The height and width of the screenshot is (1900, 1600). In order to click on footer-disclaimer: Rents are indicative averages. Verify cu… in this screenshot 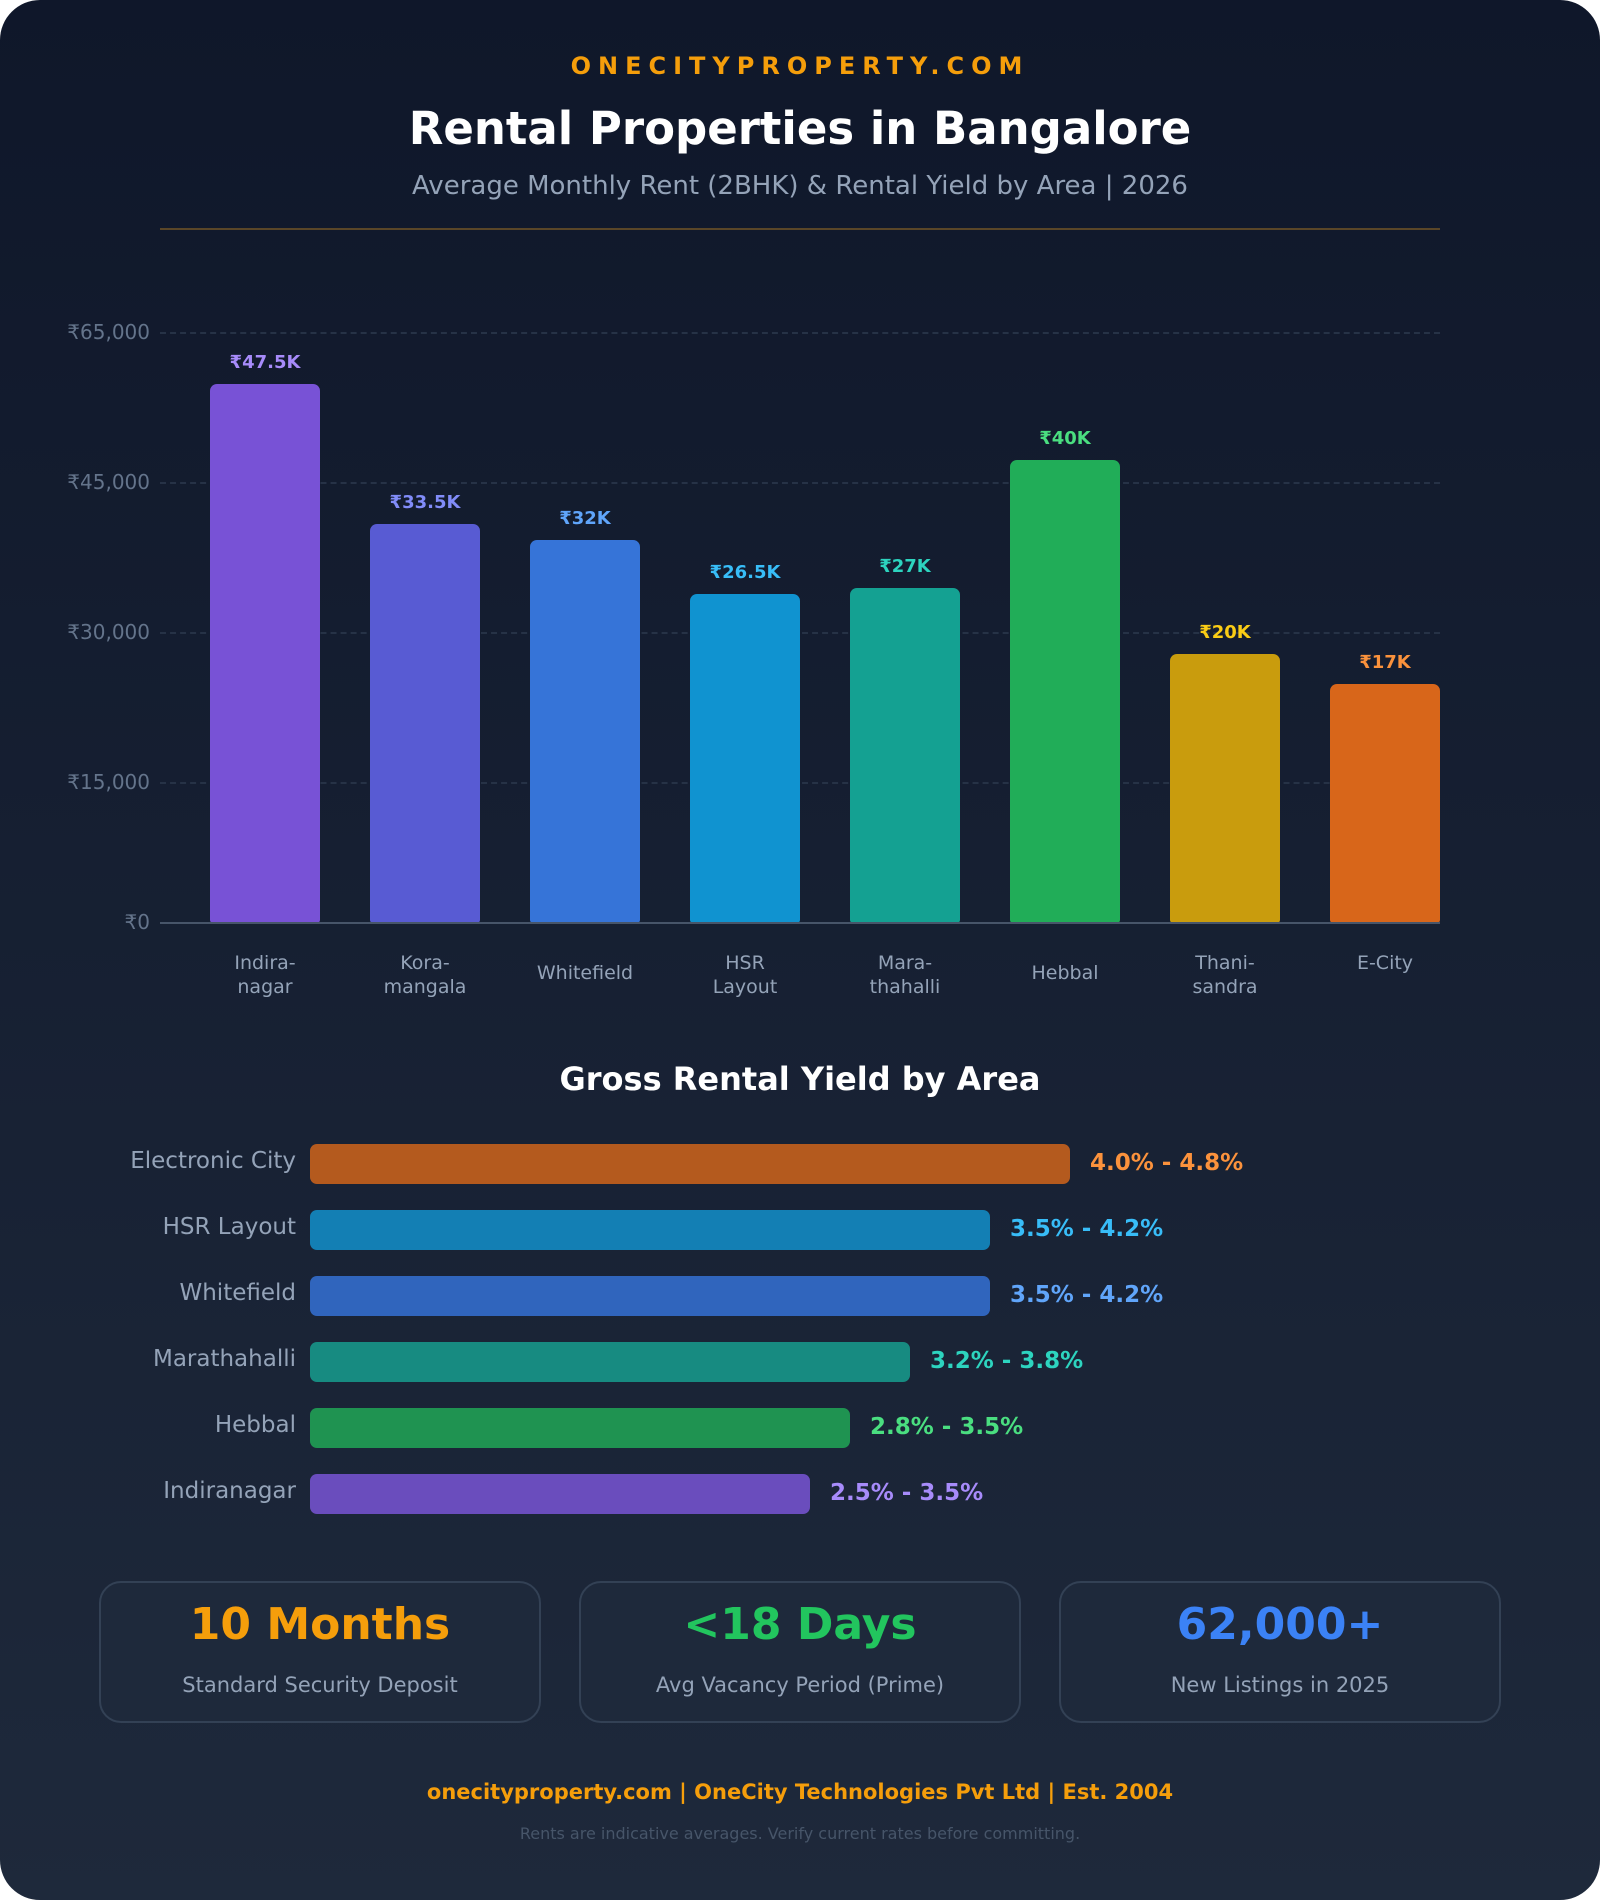, I will do `click(800, 1833)`.